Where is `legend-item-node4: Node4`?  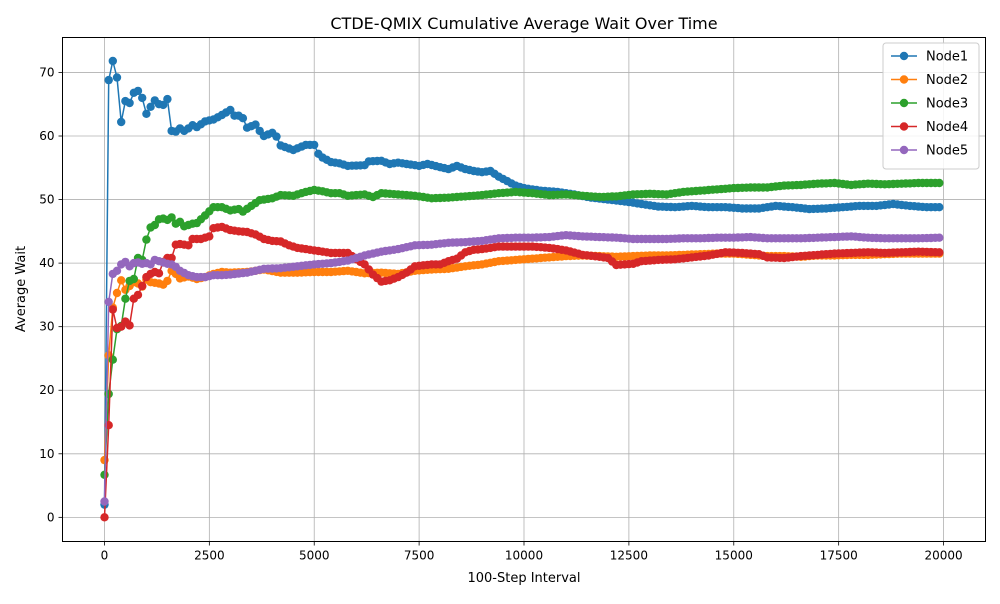 legend-item-node4: Node4 is located at coordinates (929, 127).